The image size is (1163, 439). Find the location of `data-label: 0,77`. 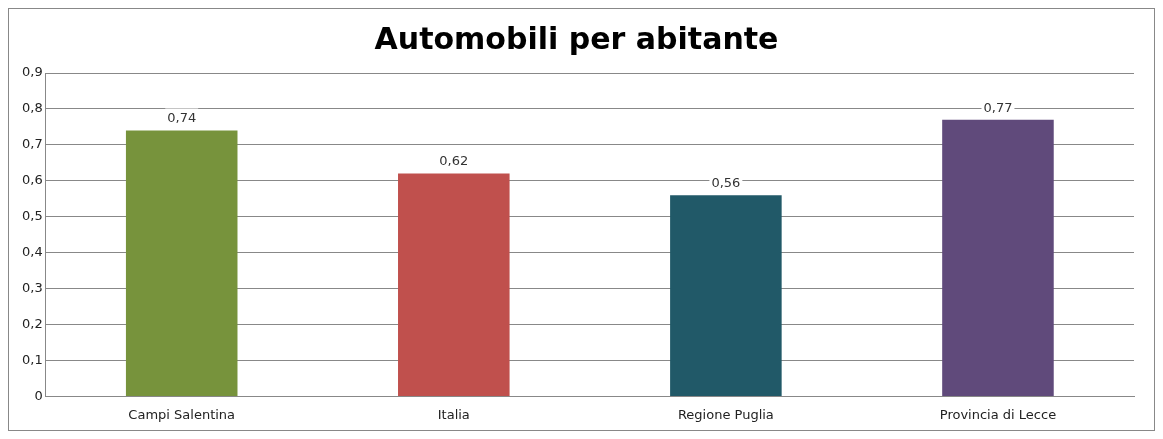

data-label: 0,77 is located at coordinates (998, 107).